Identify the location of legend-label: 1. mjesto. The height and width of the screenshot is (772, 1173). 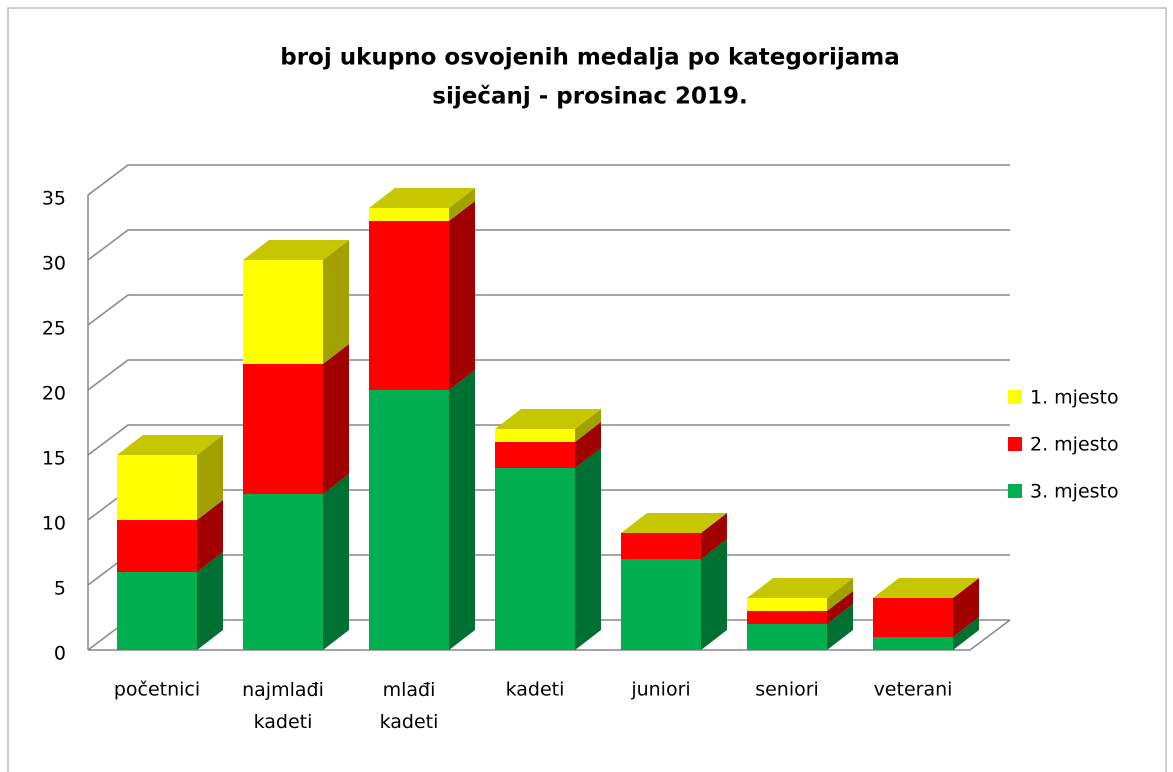
(1074, 398).